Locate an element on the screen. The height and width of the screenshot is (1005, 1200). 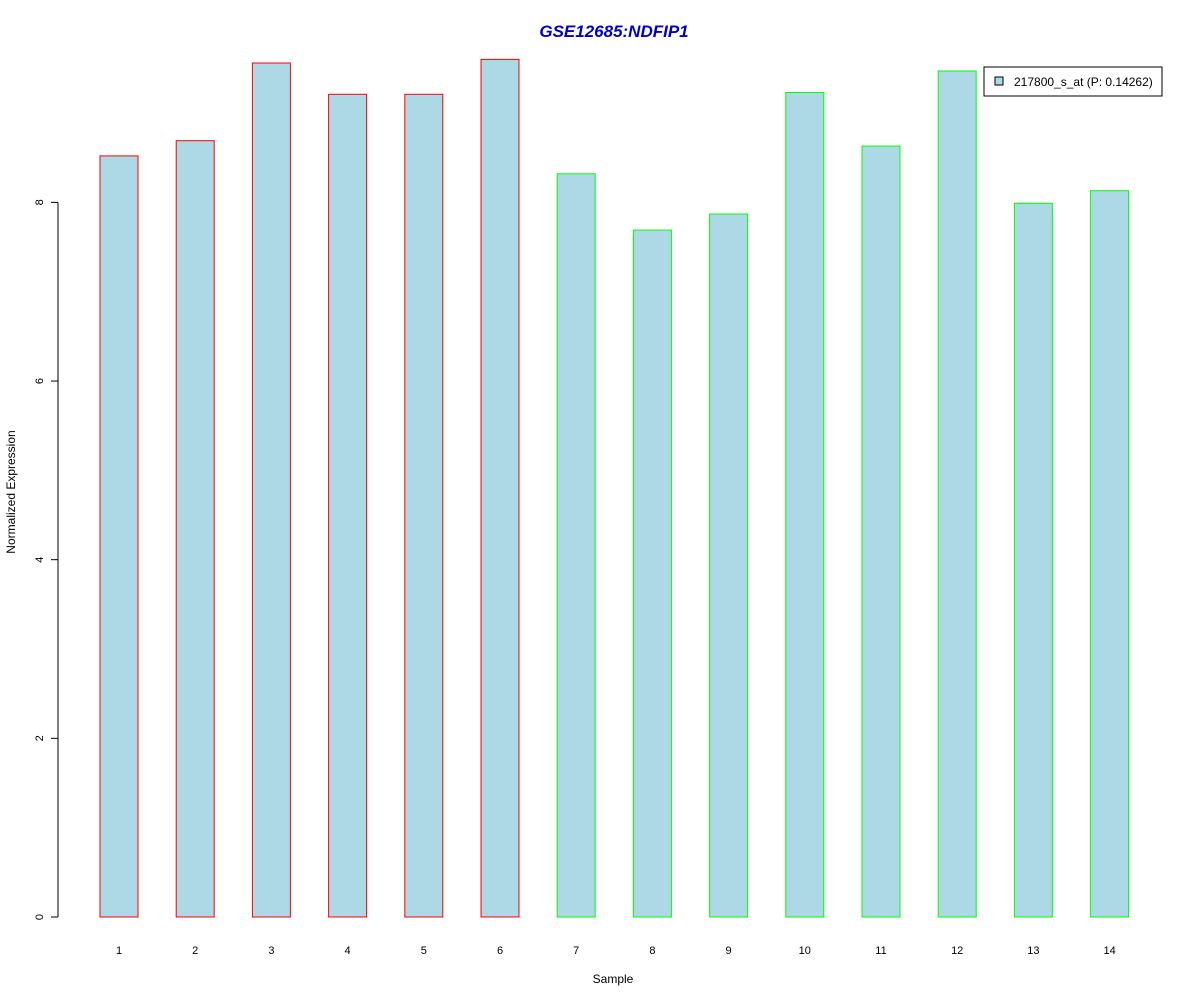
x-tick-label: 8 is located at coordinates (652, 951).